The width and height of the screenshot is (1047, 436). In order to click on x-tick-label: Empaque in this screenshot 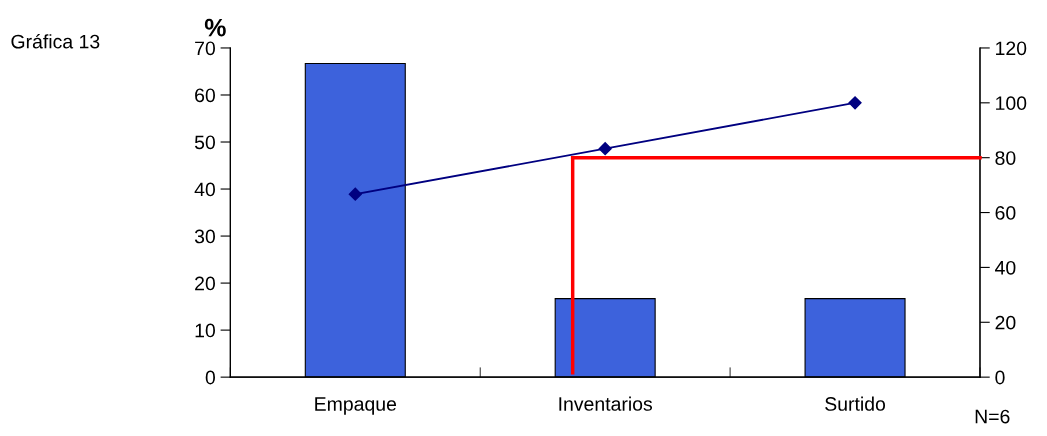, I will do `click(356, 406)`.